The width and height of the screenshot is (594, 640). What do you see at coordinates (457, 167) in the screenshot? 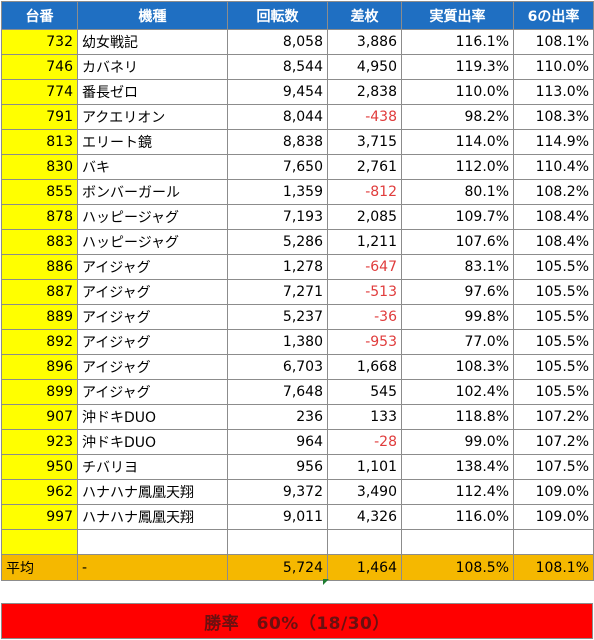
I see `actual-rate-cell: 112.0%` at bounding box center [457, 167].